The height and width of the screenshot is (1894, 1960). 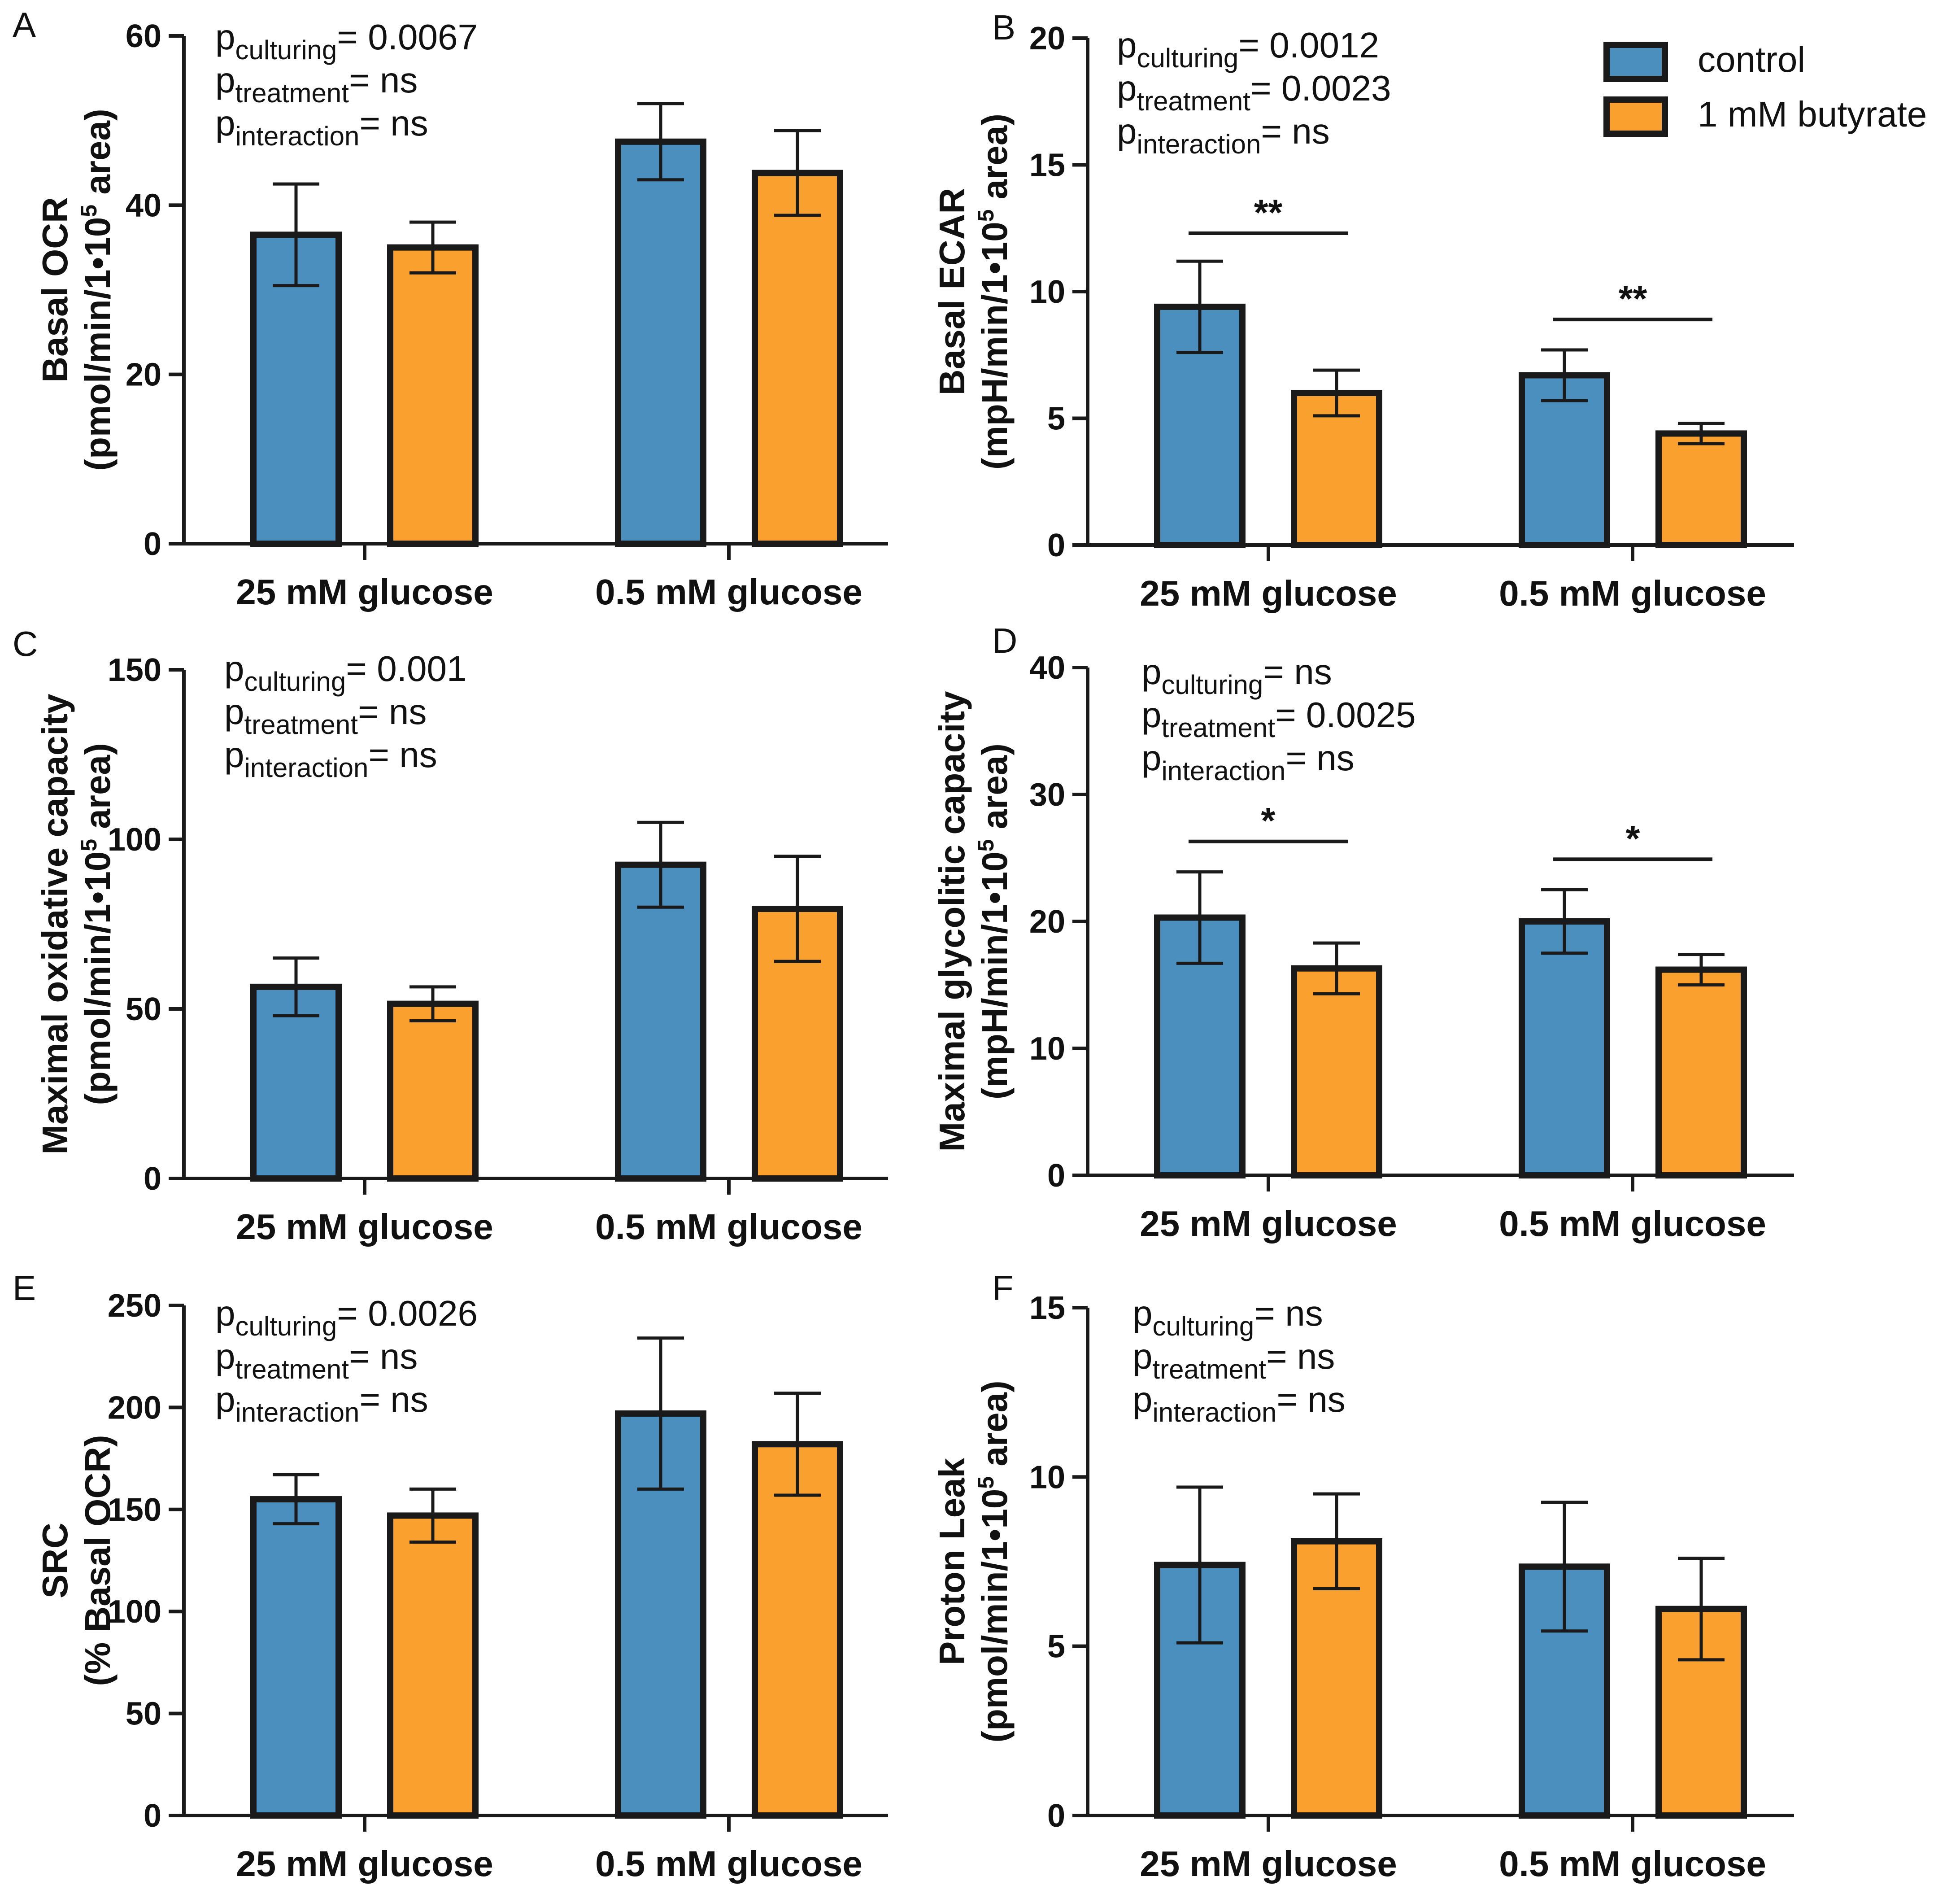 What do you see at coordinates (1004, 641) in the screenshot?
I see `panel-letter: D` at bounding box center [1004, 641].